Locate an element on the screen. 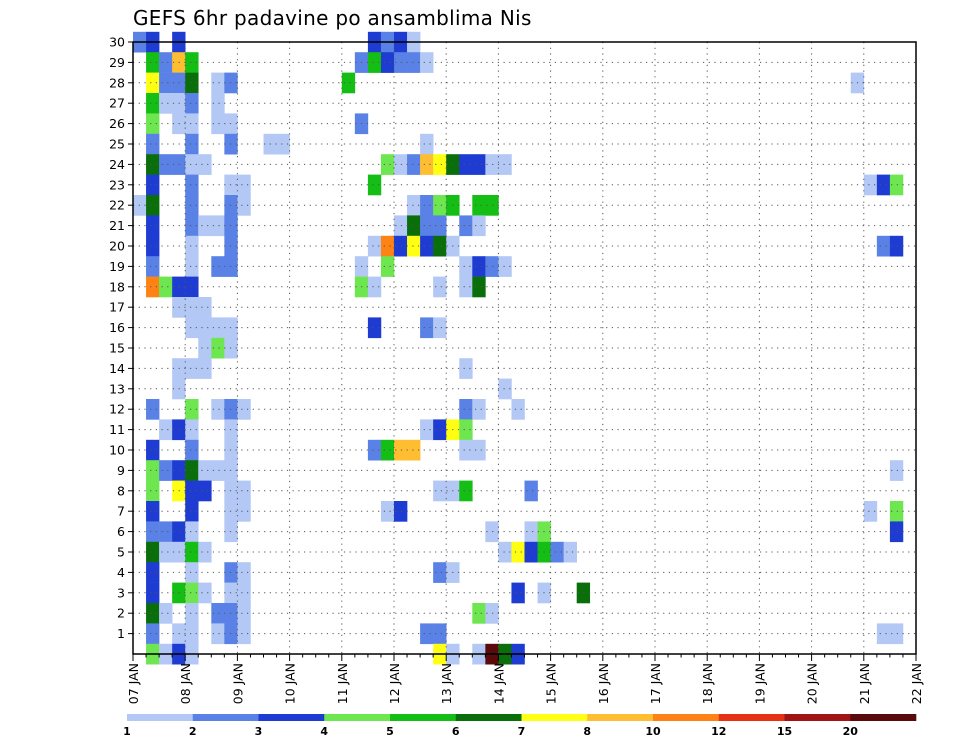 The width and height of the screenshot is (960, 742). y-tick-label: 14 is located at coordinates (117, 368).